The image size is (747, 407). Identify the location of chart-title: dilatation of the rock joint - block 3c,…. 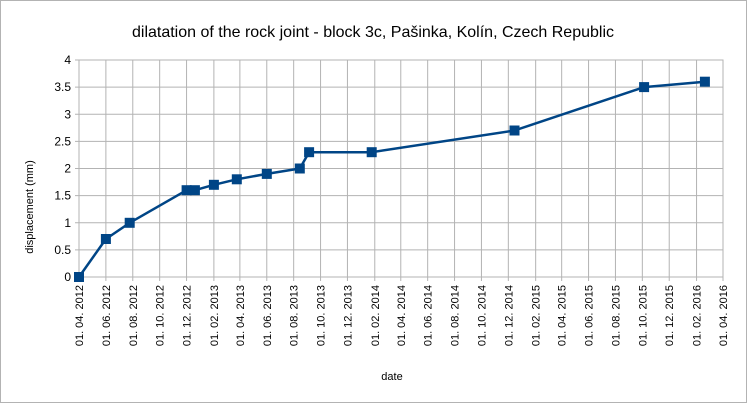
(373, 32).